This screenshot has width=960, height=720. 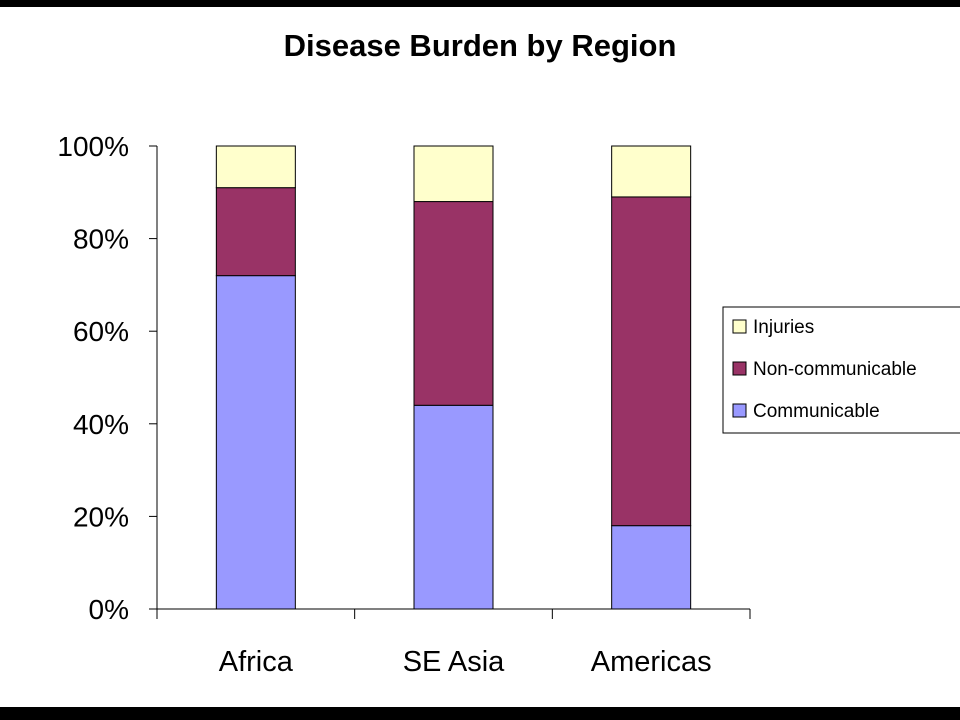 What do you see at coordinates (835, 369) in the screenshot?
I see `legend-label: Non-communicable` at bounding box center [835, 369].